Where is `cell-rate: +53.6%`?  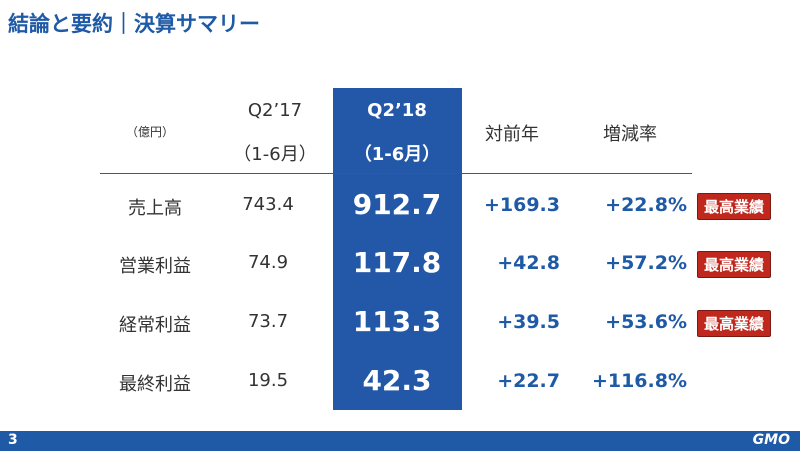
cell-rate: +53.6% is located at coordinates (646, 322).